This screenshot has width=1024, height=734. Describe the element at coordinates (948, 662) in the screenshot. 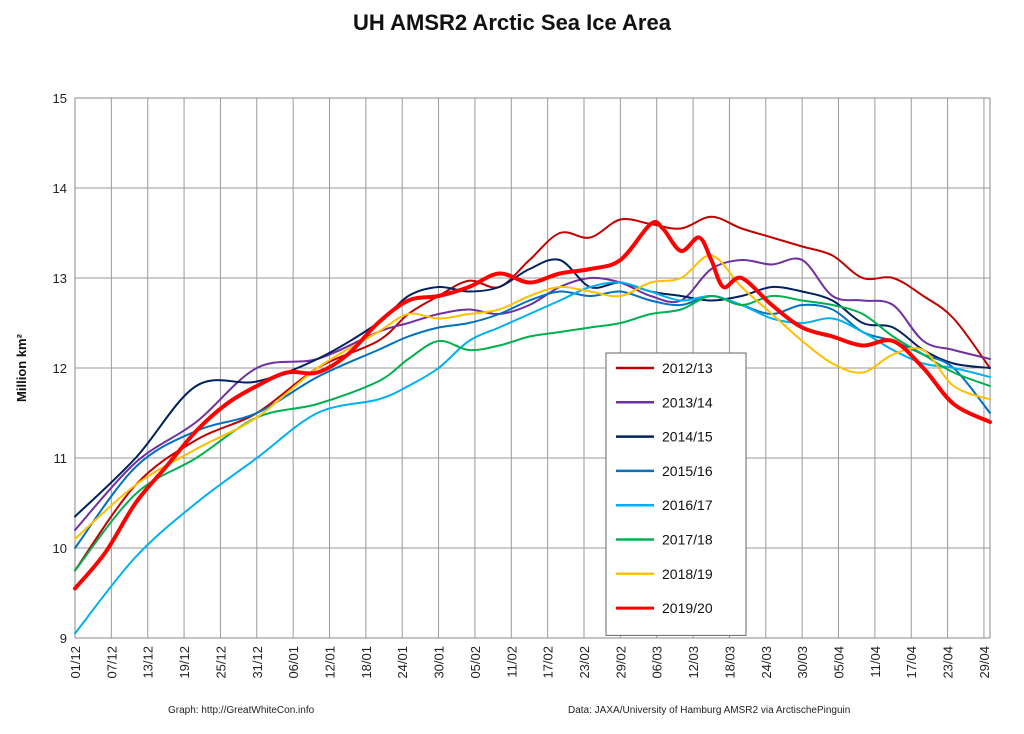

I see `x-tick-label: 23/04` at that location.